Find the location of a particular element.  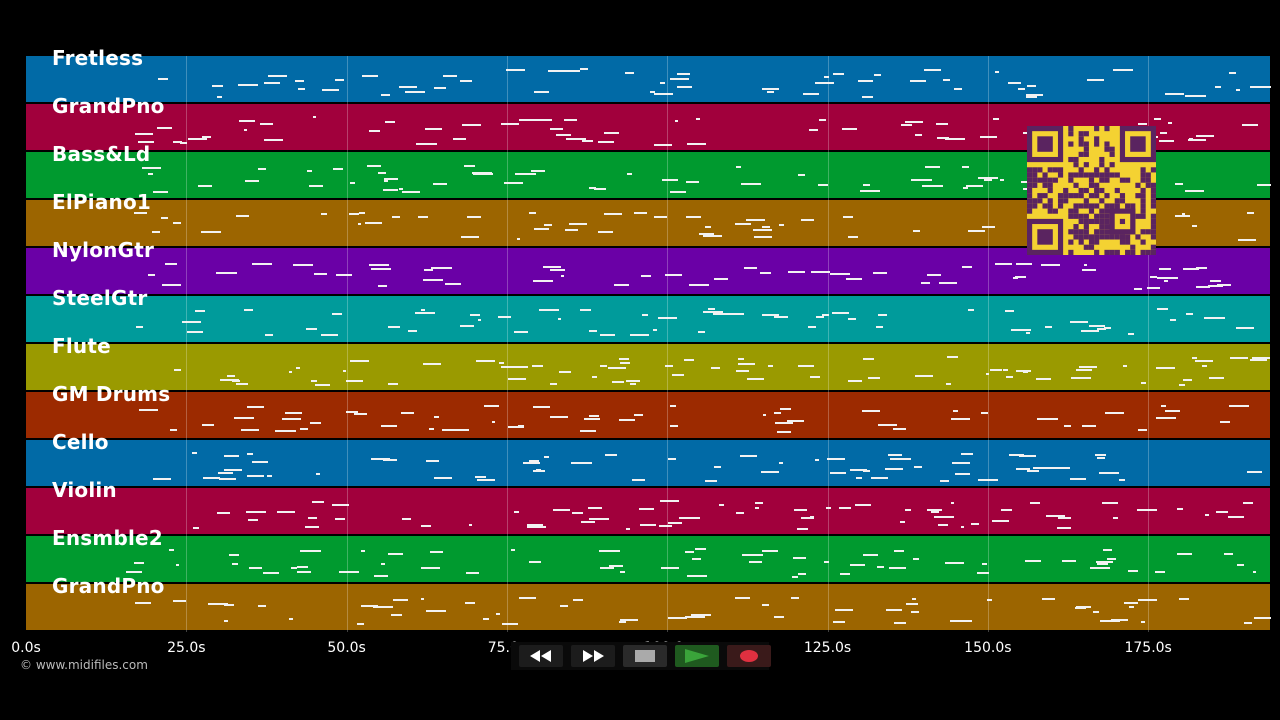

play-icon is located at coordinates (697, 656).